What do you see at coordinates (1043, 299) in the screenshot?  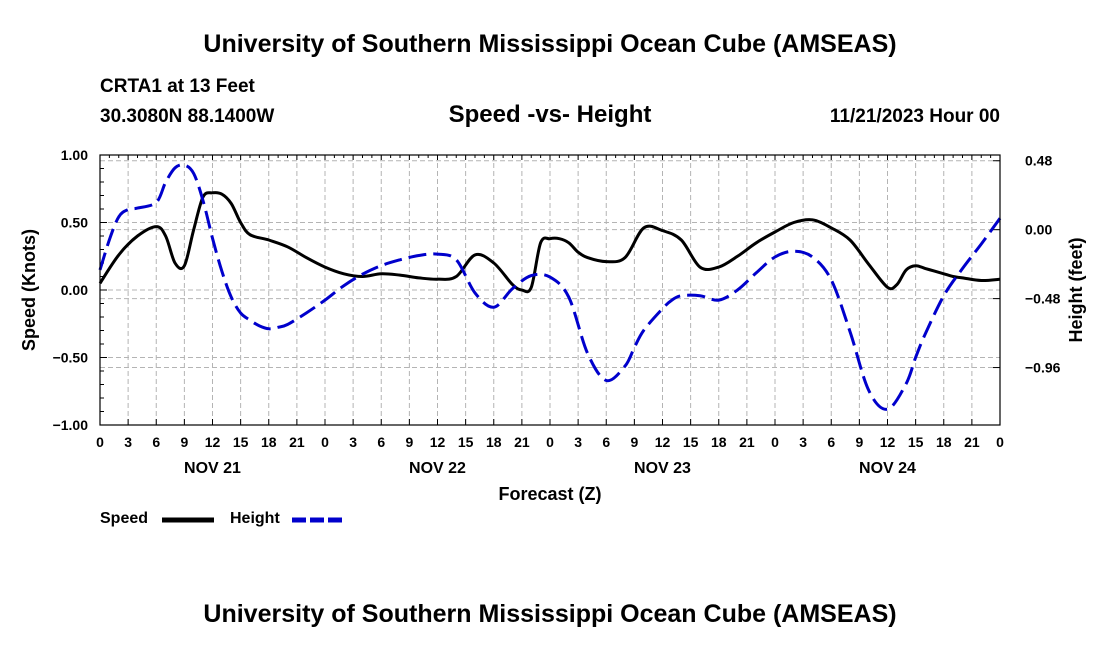 I see `y2-tick-label: −0.48` at bounding box center [1043, 299].